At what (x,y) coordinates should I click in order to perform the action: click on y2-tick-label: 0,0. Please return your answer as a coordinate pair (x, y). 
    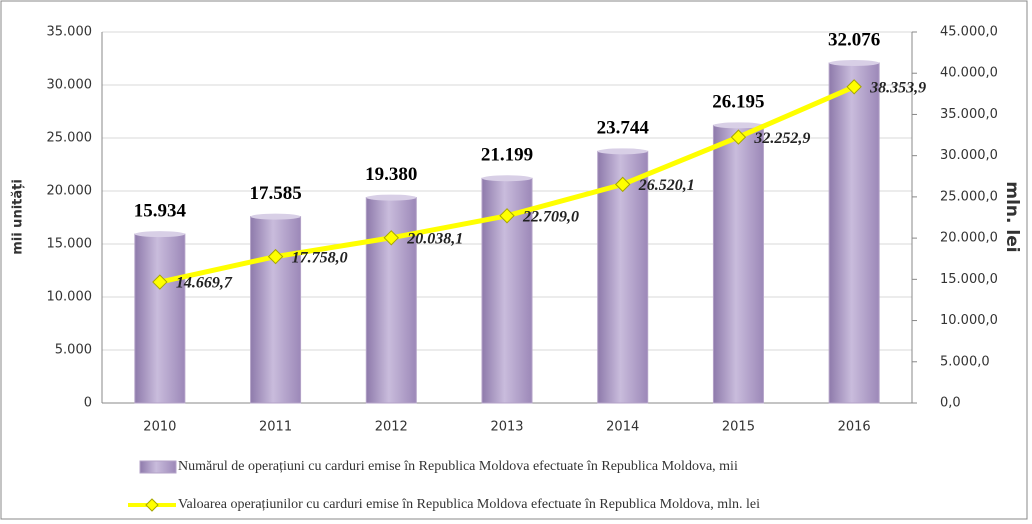
    Looking at the image, I should click on (950, 403).